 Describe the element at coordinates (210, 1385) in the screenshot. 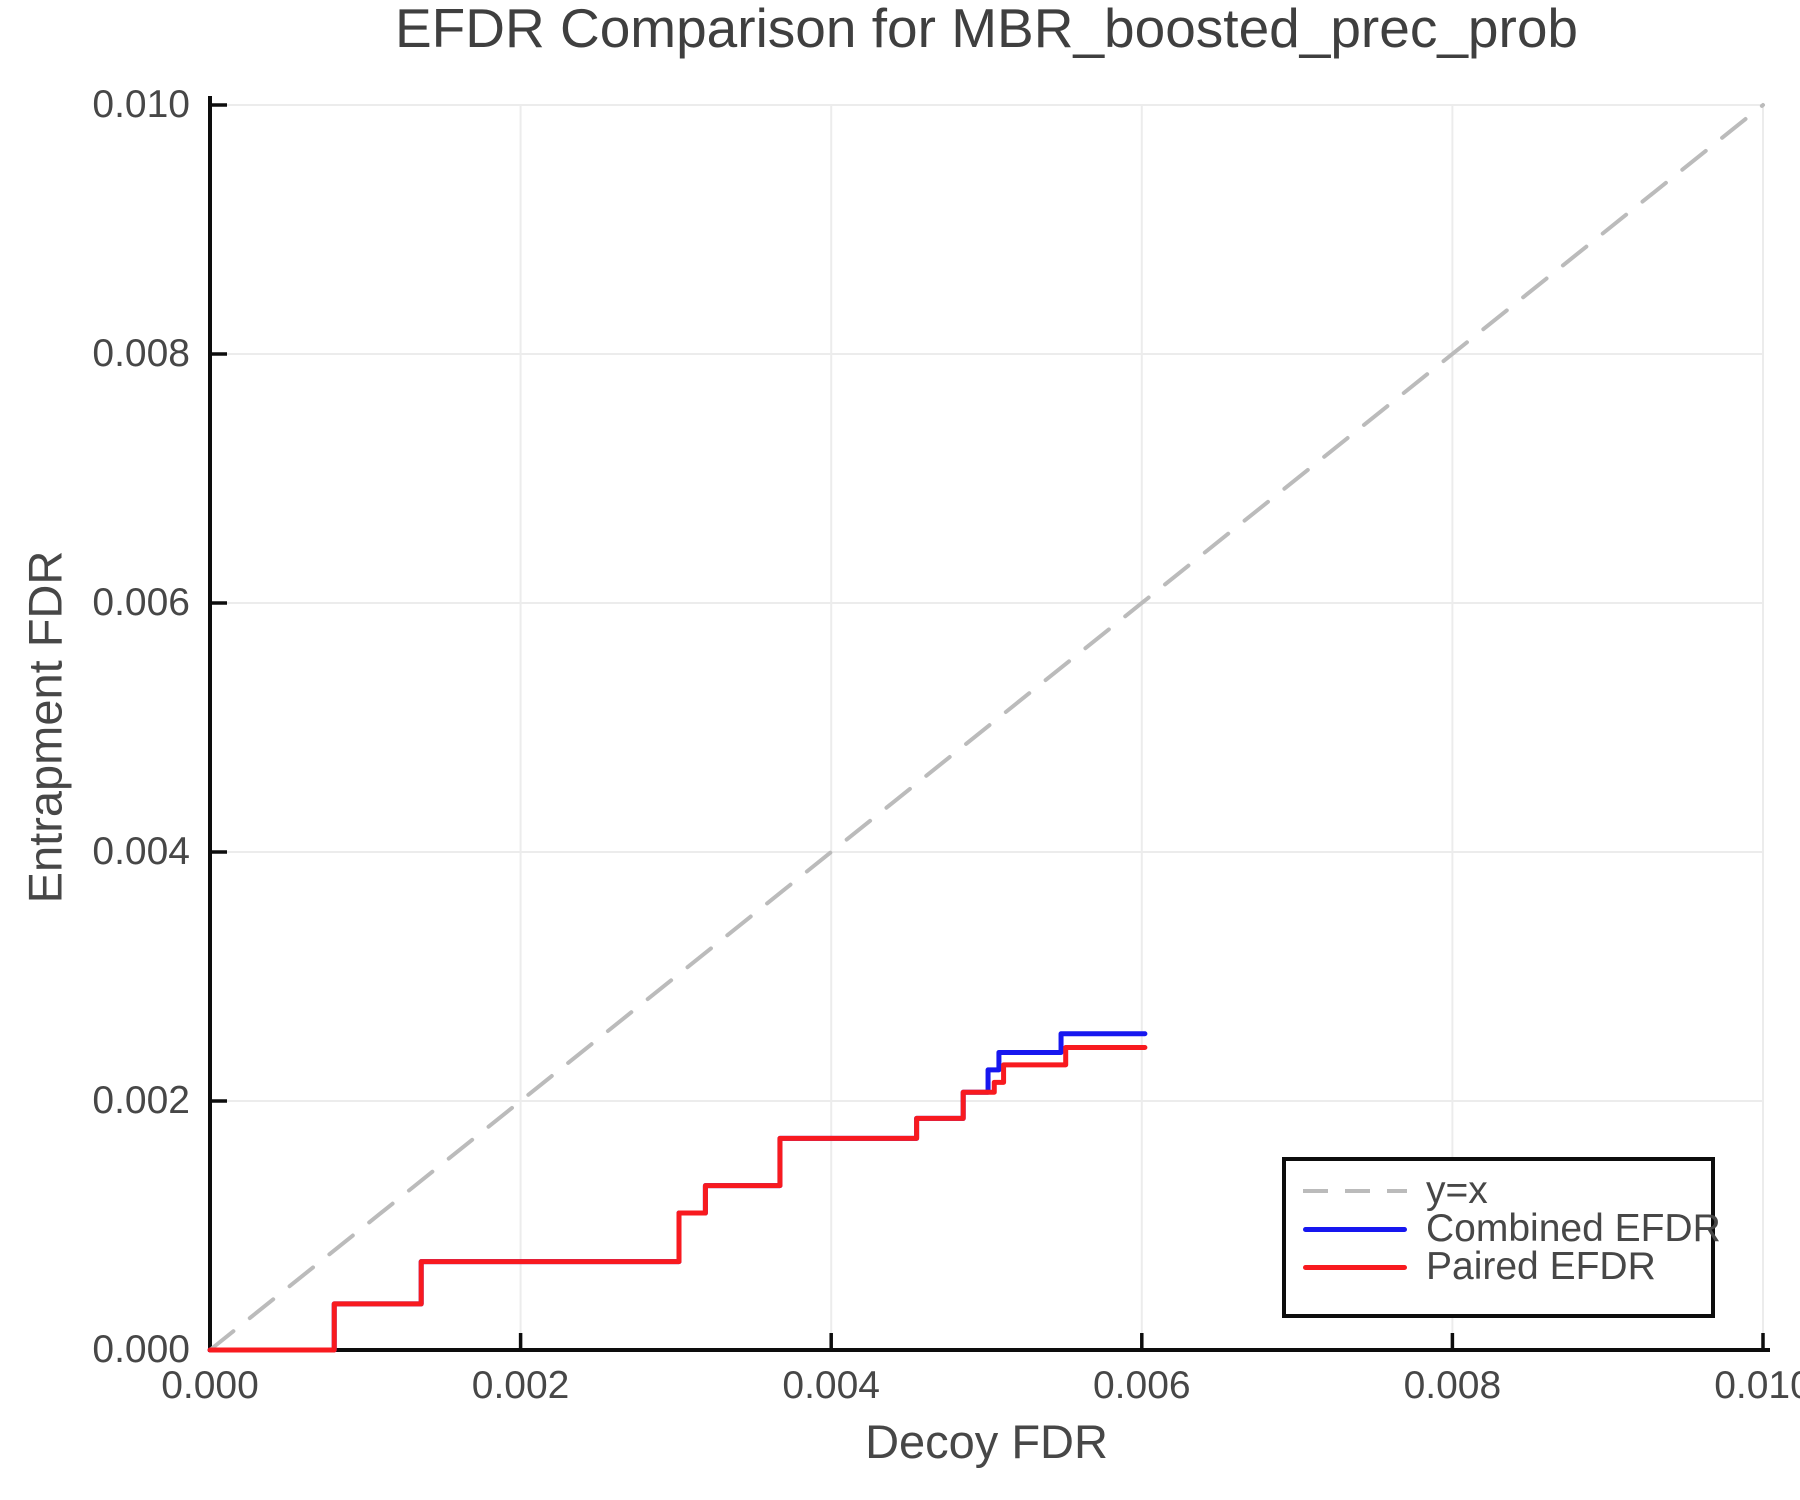

I see `x-tick-label: 0.000` at that location.